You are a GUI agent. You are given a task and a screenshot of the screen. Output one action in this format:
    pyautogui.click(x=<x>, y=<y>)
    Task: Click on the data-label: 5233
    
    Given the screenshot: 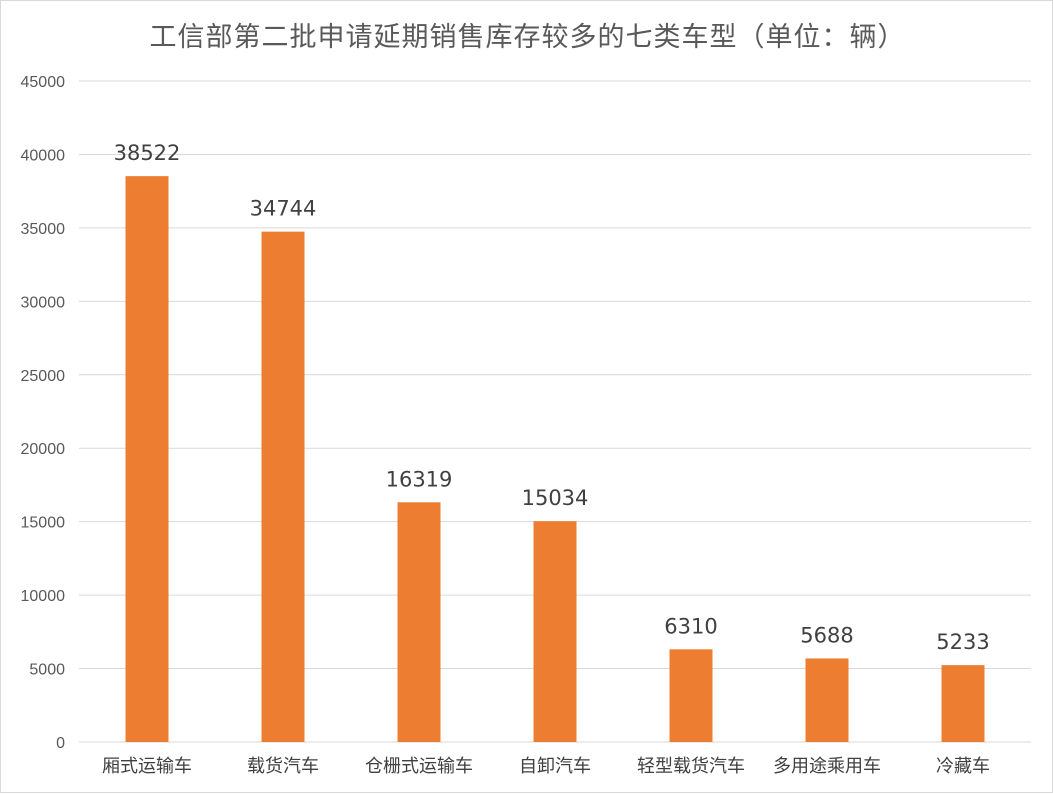 What is the action you would take?
    pyautogui.click(x=962, y=642)
    